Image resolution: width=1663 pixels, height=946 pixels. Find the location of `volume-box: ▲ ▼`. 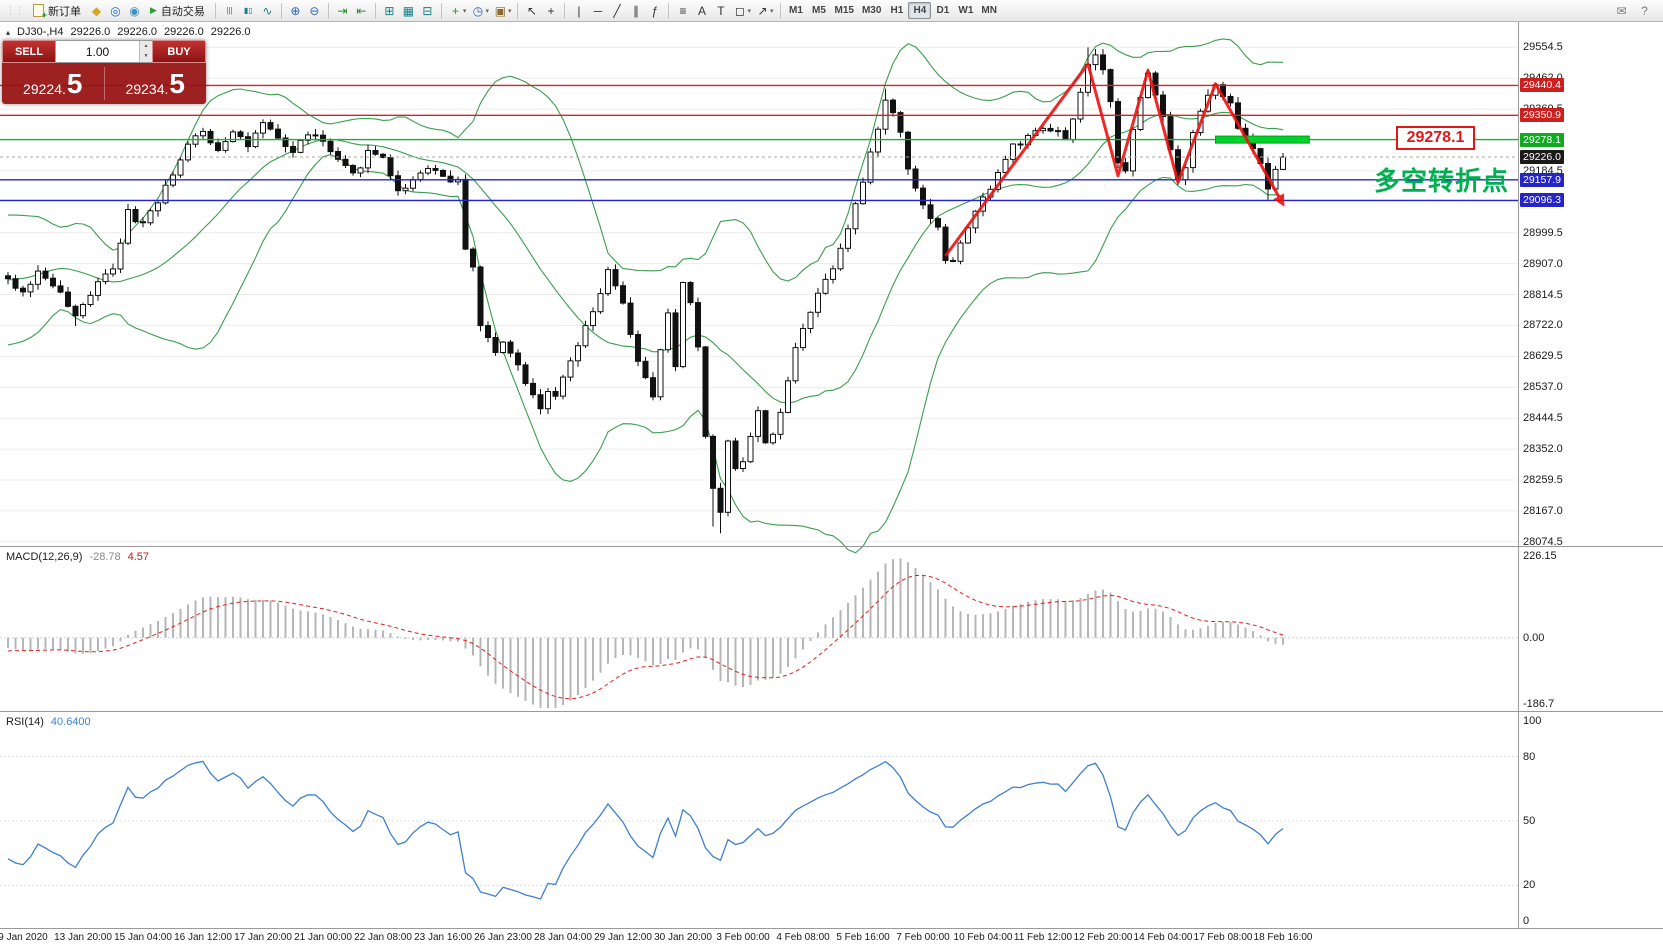

volume-box: ▲ ▼ is located at coordinates (104, 51).